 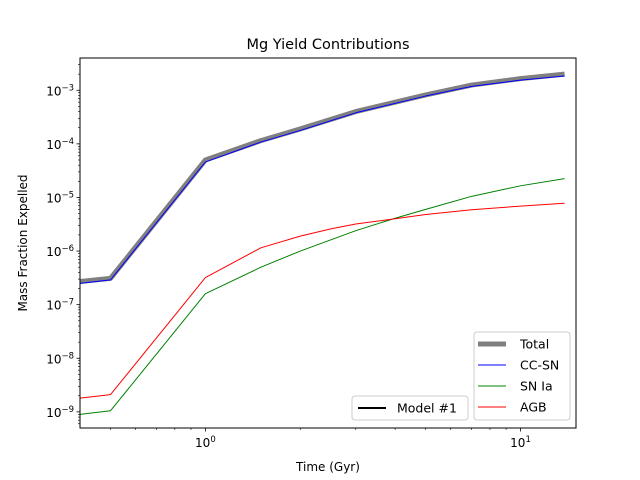 I want to click on legend-label-total: Total, so click(x=534, y=344).